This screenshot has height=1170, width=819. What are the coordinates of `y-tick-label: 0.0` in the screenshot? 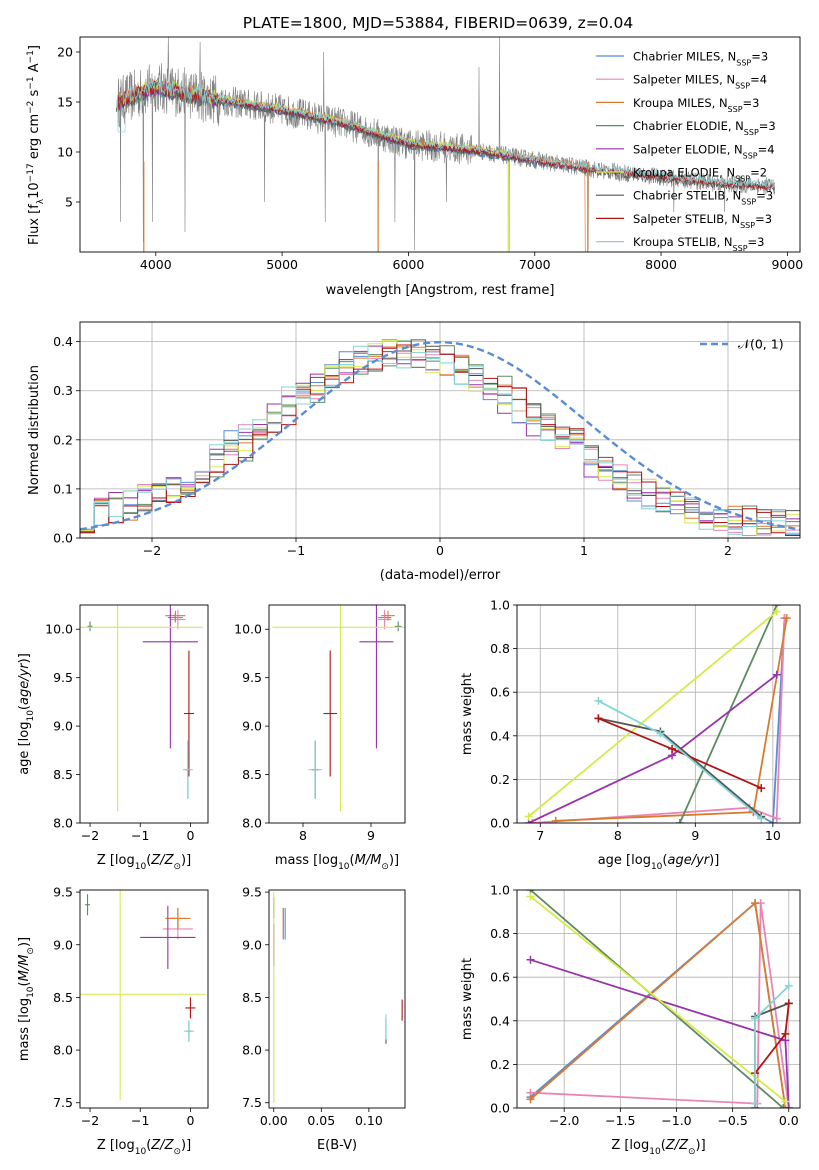 It's located at (500, 823).